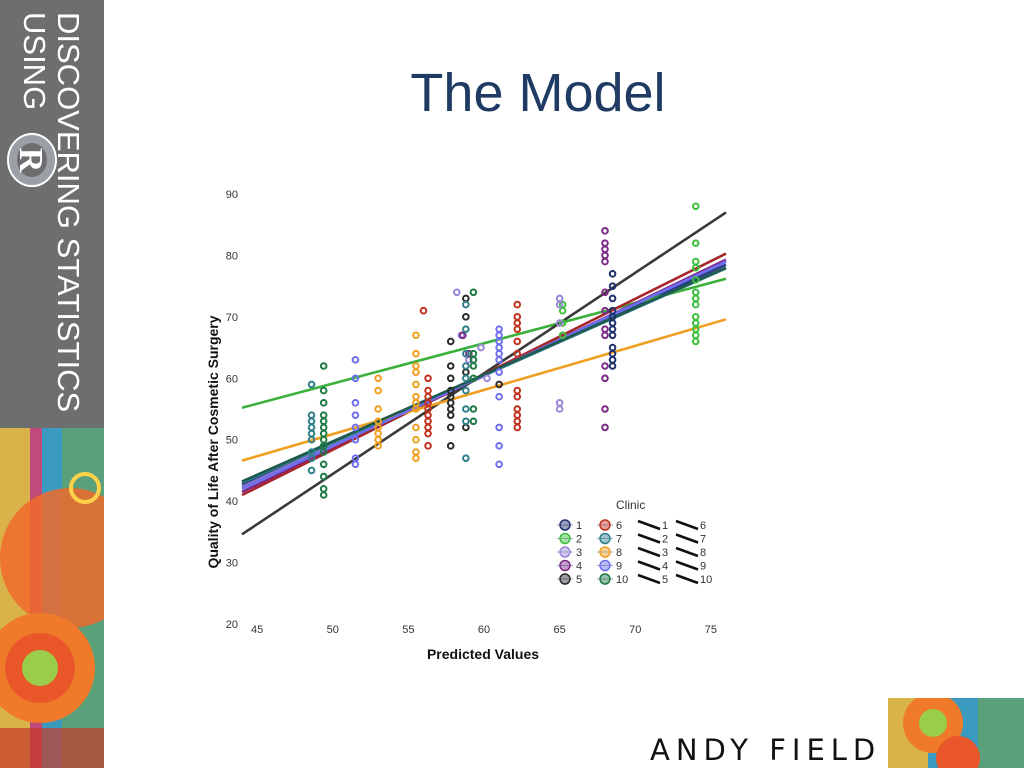  What do you see at coordinates (232, 195) in the screenshot?
I see `y-tick-label: 90` at bounding box center [232, 195].